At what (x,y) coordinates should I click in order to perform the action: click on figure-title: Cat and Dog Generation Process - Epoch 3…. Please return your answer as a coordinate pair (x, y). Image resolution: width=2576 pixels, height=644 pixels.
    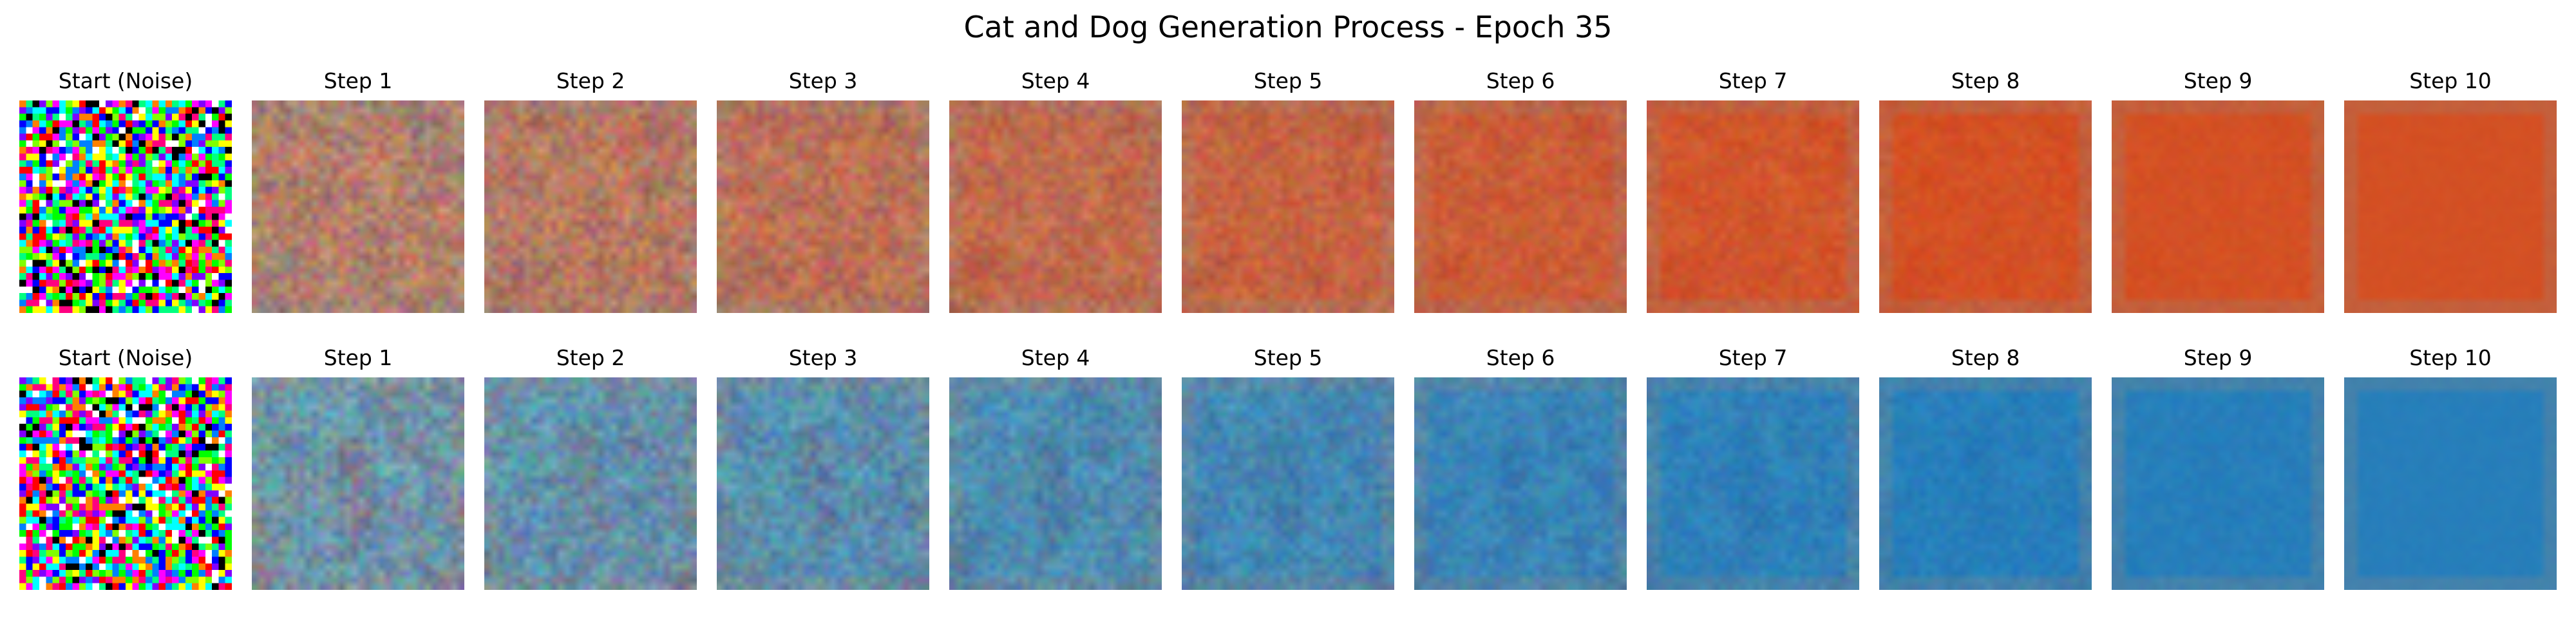
    Looking at the image, I should click on (1288, 27).